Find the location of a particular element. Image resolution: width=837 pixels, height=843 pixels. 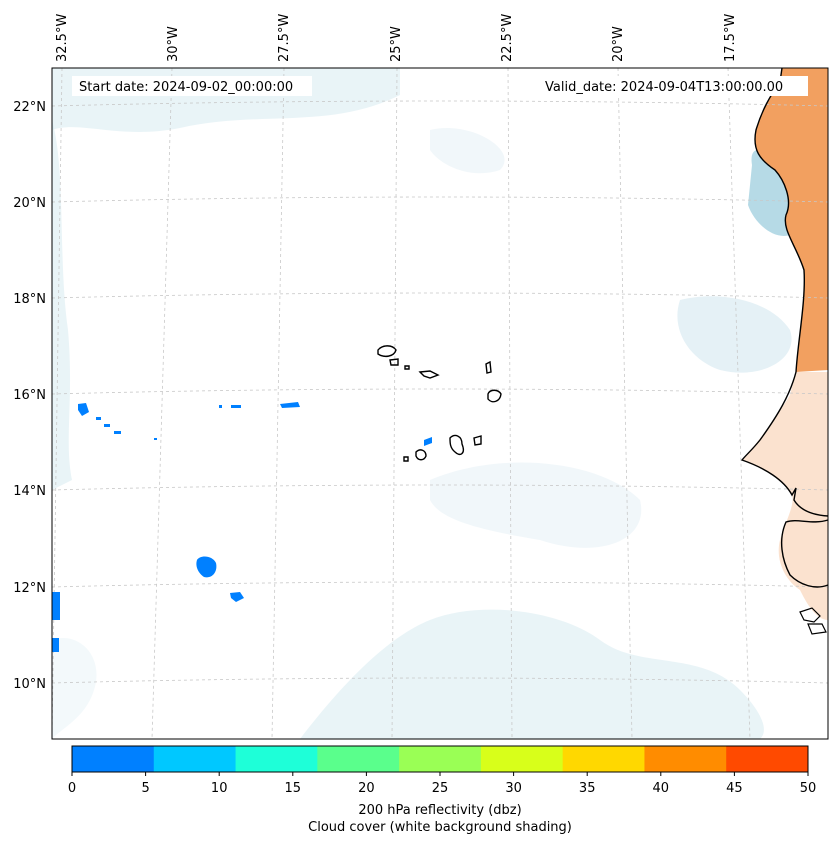

echo-cluster-j is located at coordinates (206, 567).